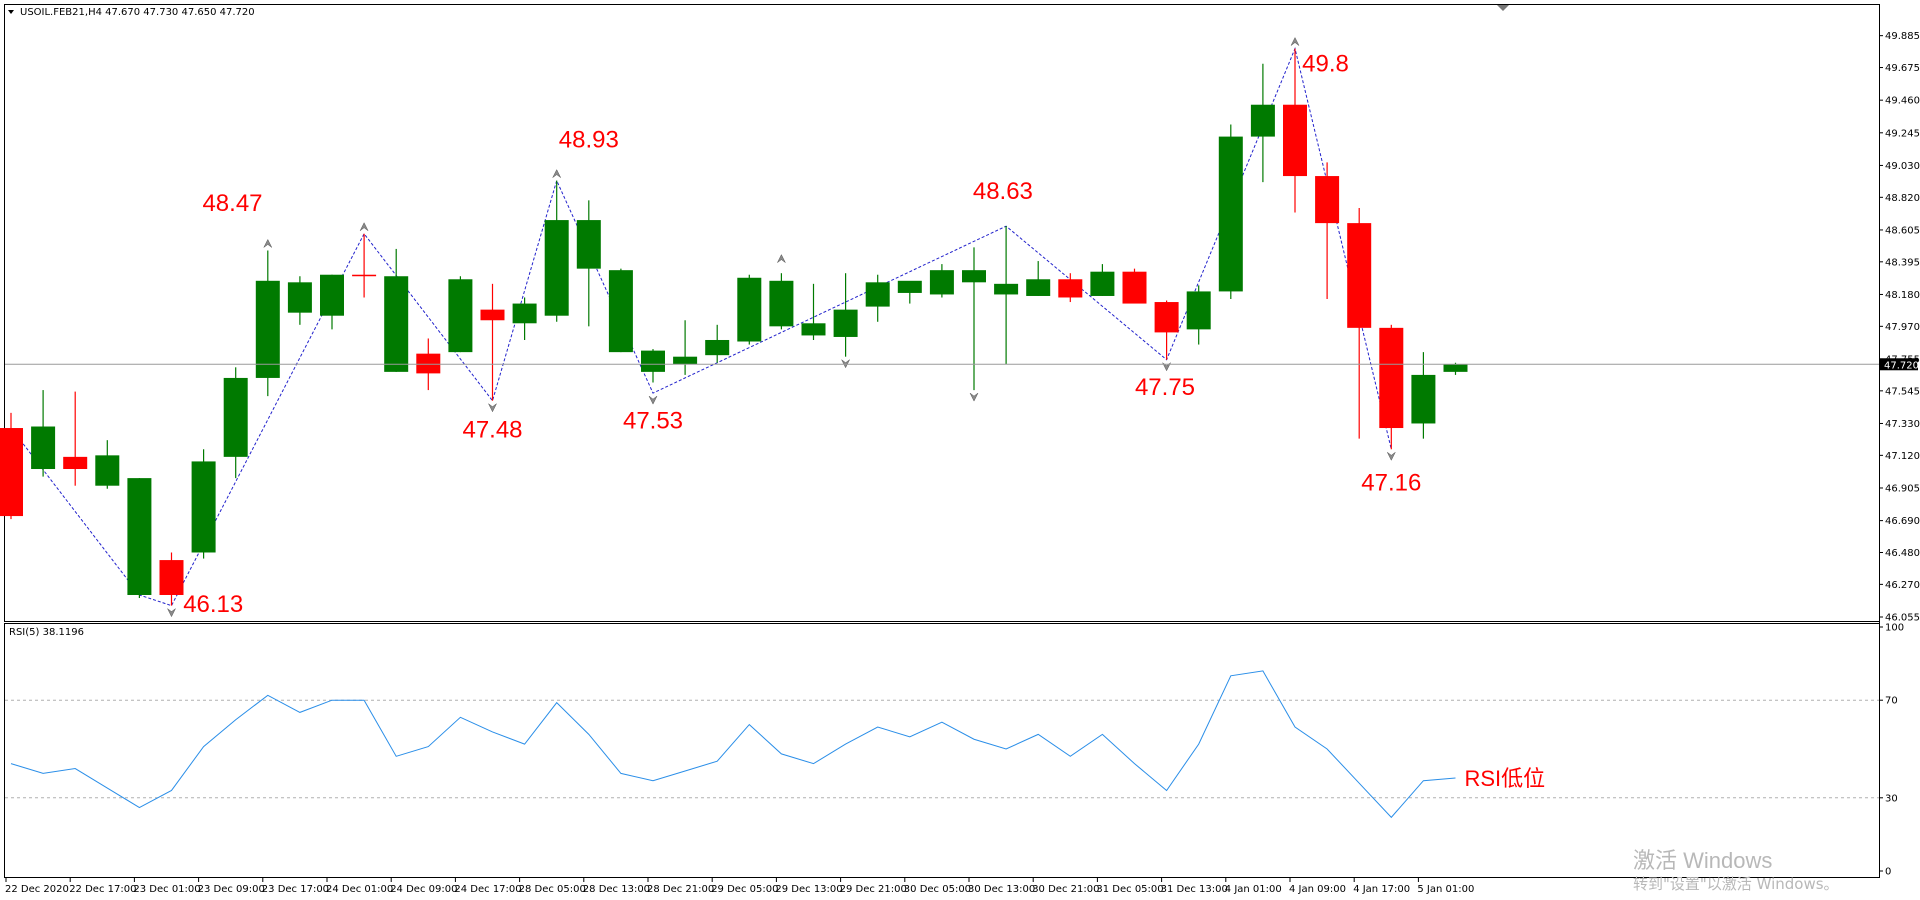  I want to click on time-tick-label: 28 Dec 21:00, so click(680, 889).